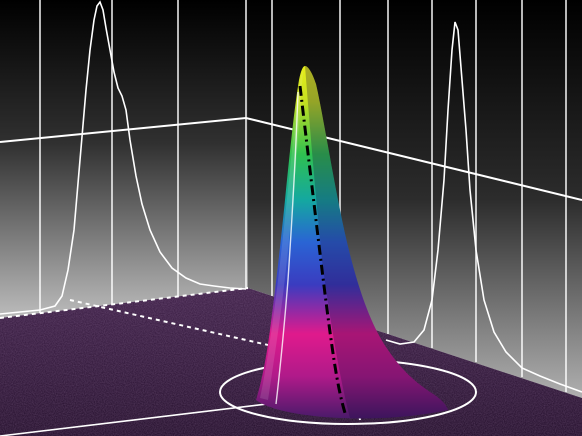  I want to click on beam-peak-highlight, so click(281, 235).